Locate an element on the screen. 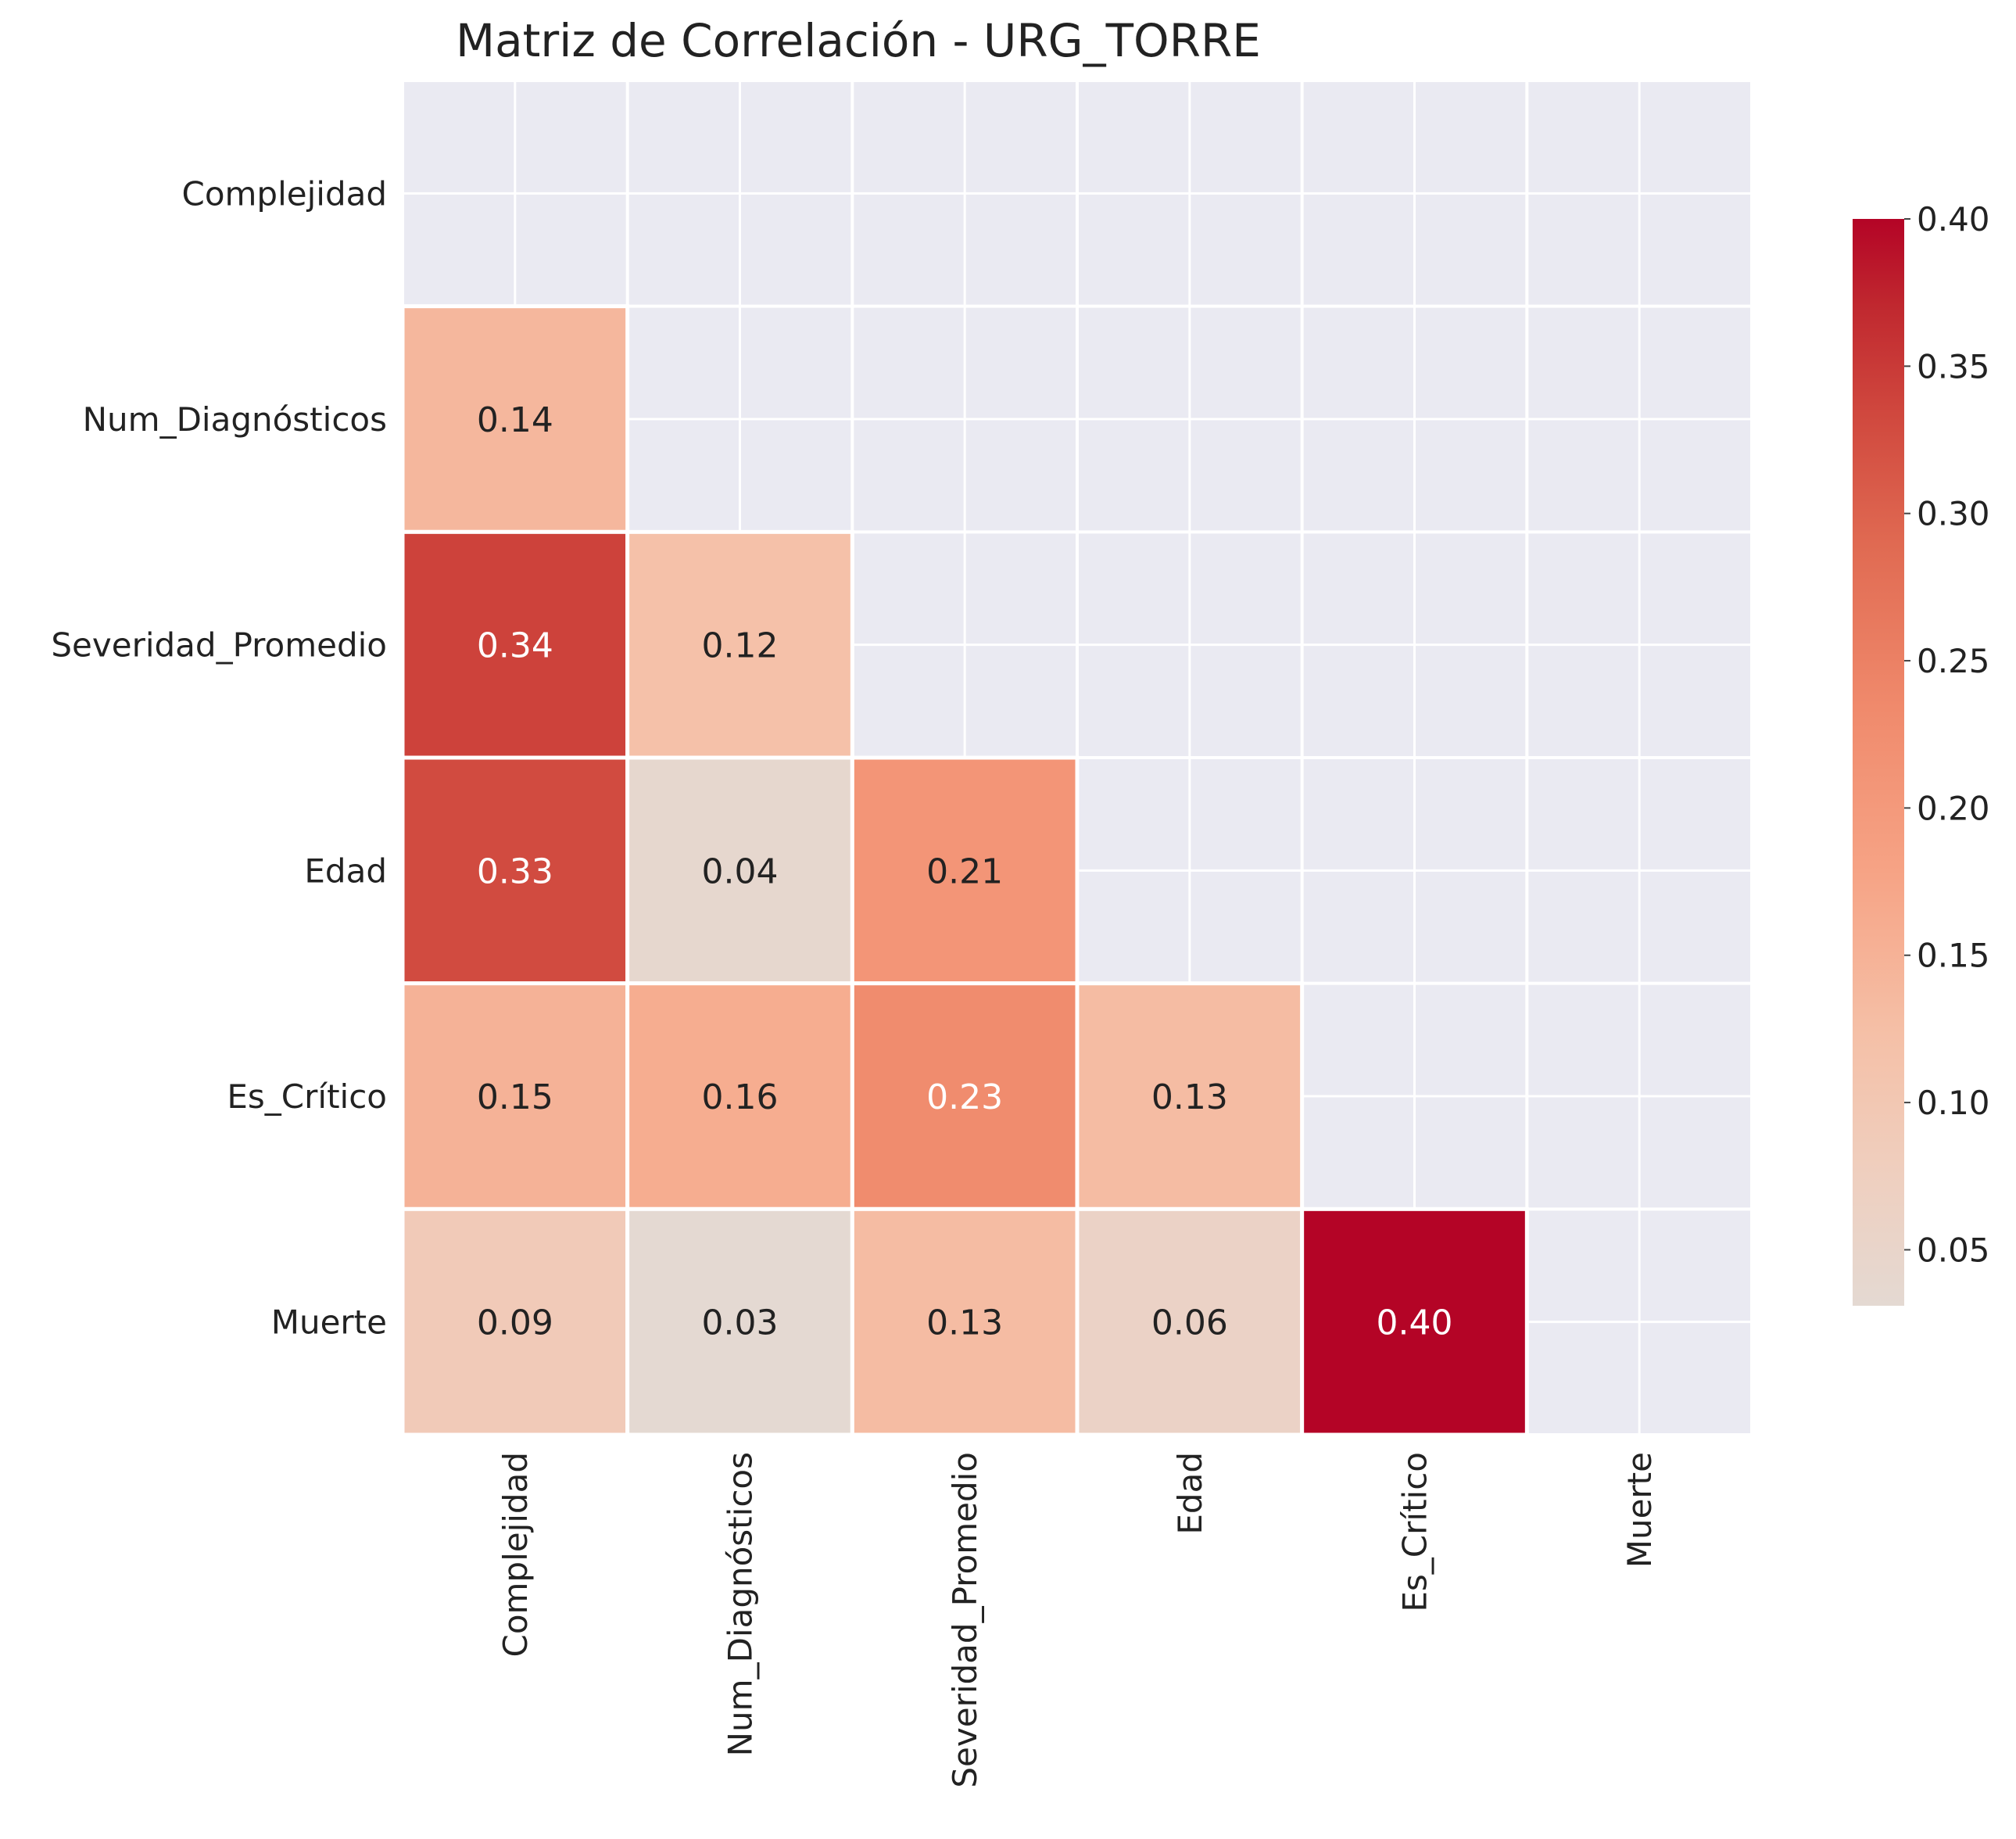  colorbar-tick-label: 0.05 is located at coordinates (1953, 1250).